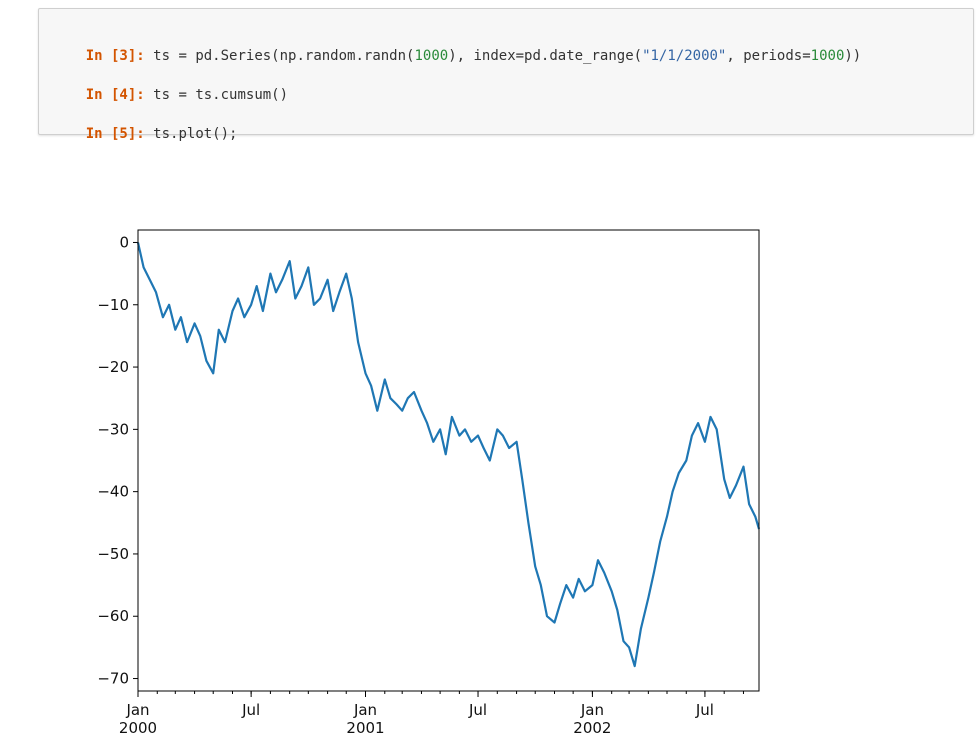 The image size is (980, 752). Describe the element at coordinates (113, 367) in the screenshot. I see `y-tick-label: −20` at that location.